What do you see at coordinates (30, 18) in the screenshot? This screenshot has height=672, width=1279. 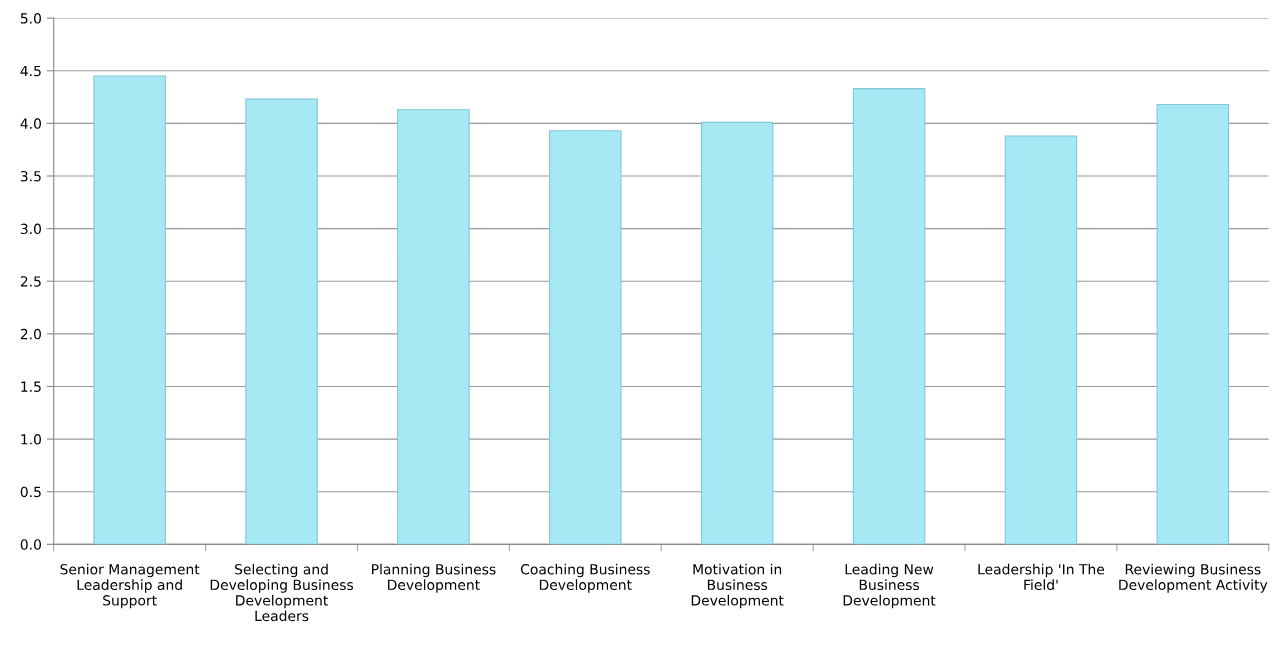 I see `y-tick-label: 5.0` at bounding box center [30, 18].